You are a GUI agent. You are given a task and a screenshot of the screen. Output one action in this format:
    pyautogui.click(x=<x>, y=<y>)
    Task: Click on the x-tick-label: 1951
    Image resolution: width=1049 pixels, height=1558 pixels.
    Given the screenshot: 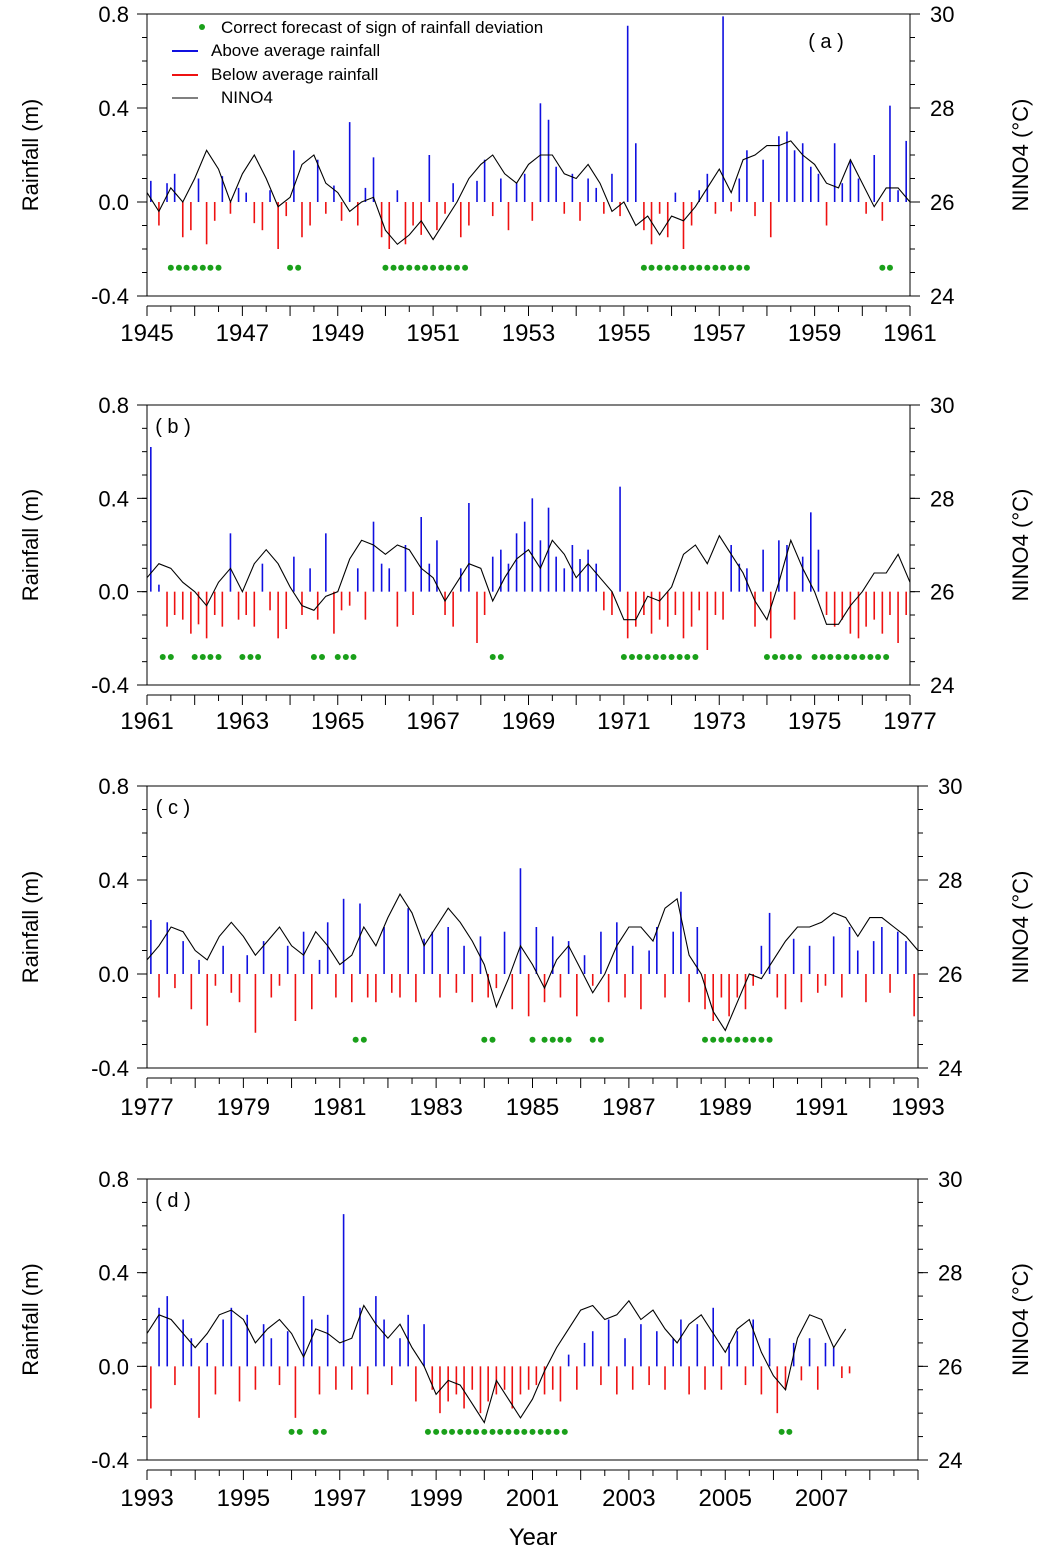 What is the action you would take?
    pyautogui.click(x=432, y=333)
    